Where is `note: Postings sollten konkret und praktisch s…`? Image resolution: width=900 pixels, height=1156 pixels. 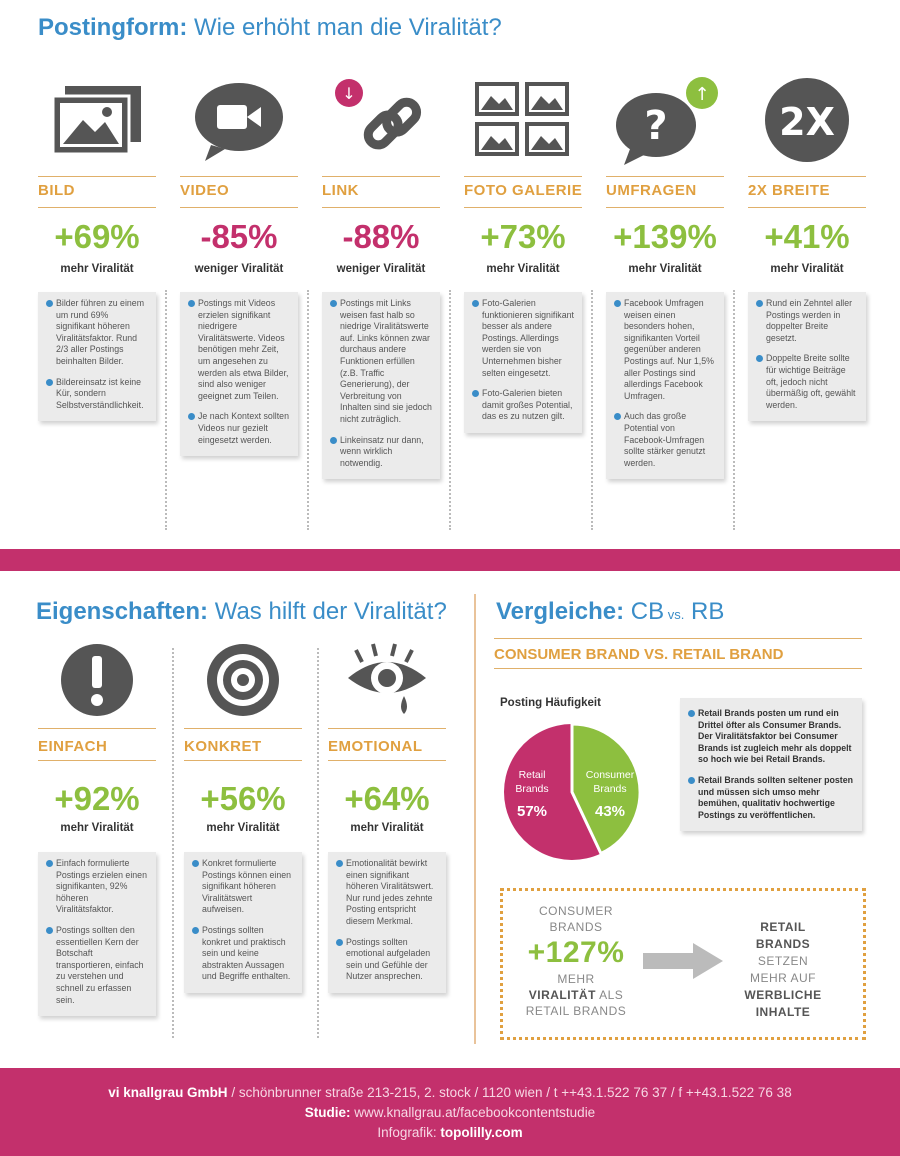 note: Postings sollten konkret und praktisch s… is located at coordinates (243, 954).